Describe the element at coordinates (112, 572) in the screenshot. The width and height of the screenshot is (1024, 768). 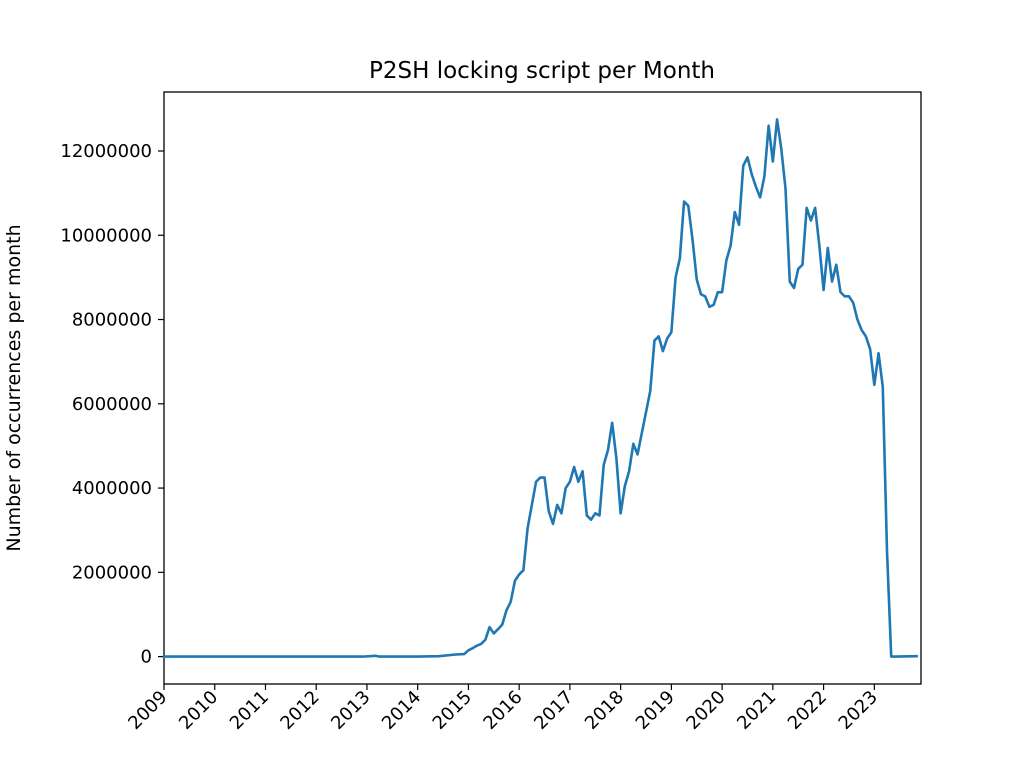
I see `y-tick-label: 2000000` at that location.